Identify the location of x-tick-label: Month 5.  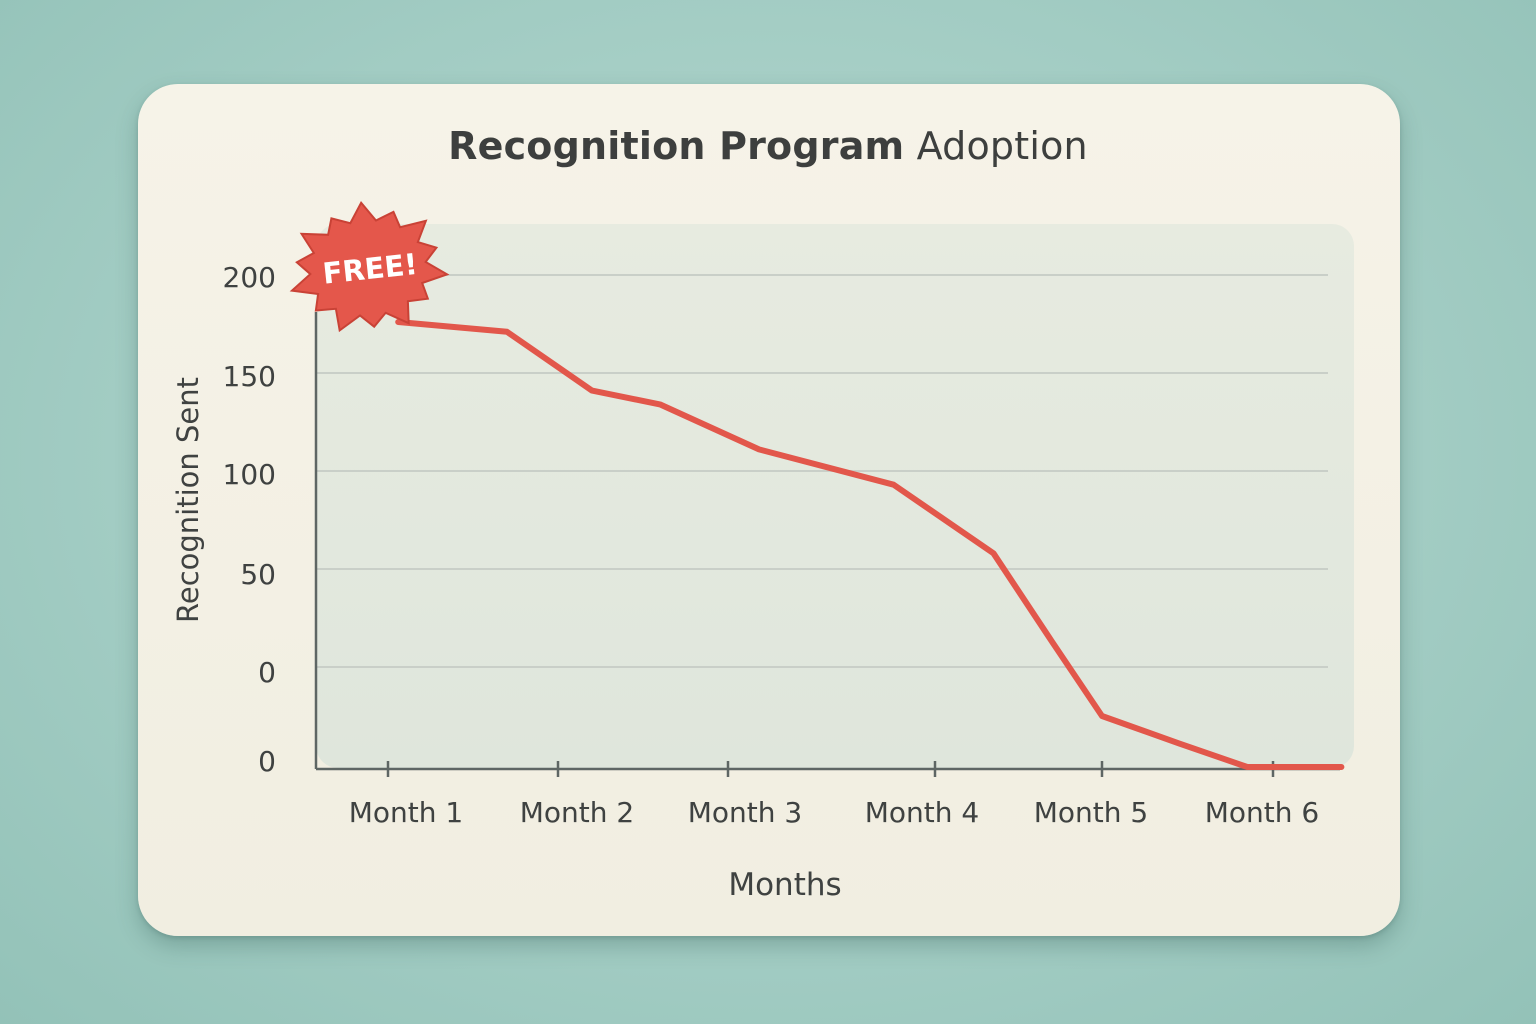
(1091, 812).